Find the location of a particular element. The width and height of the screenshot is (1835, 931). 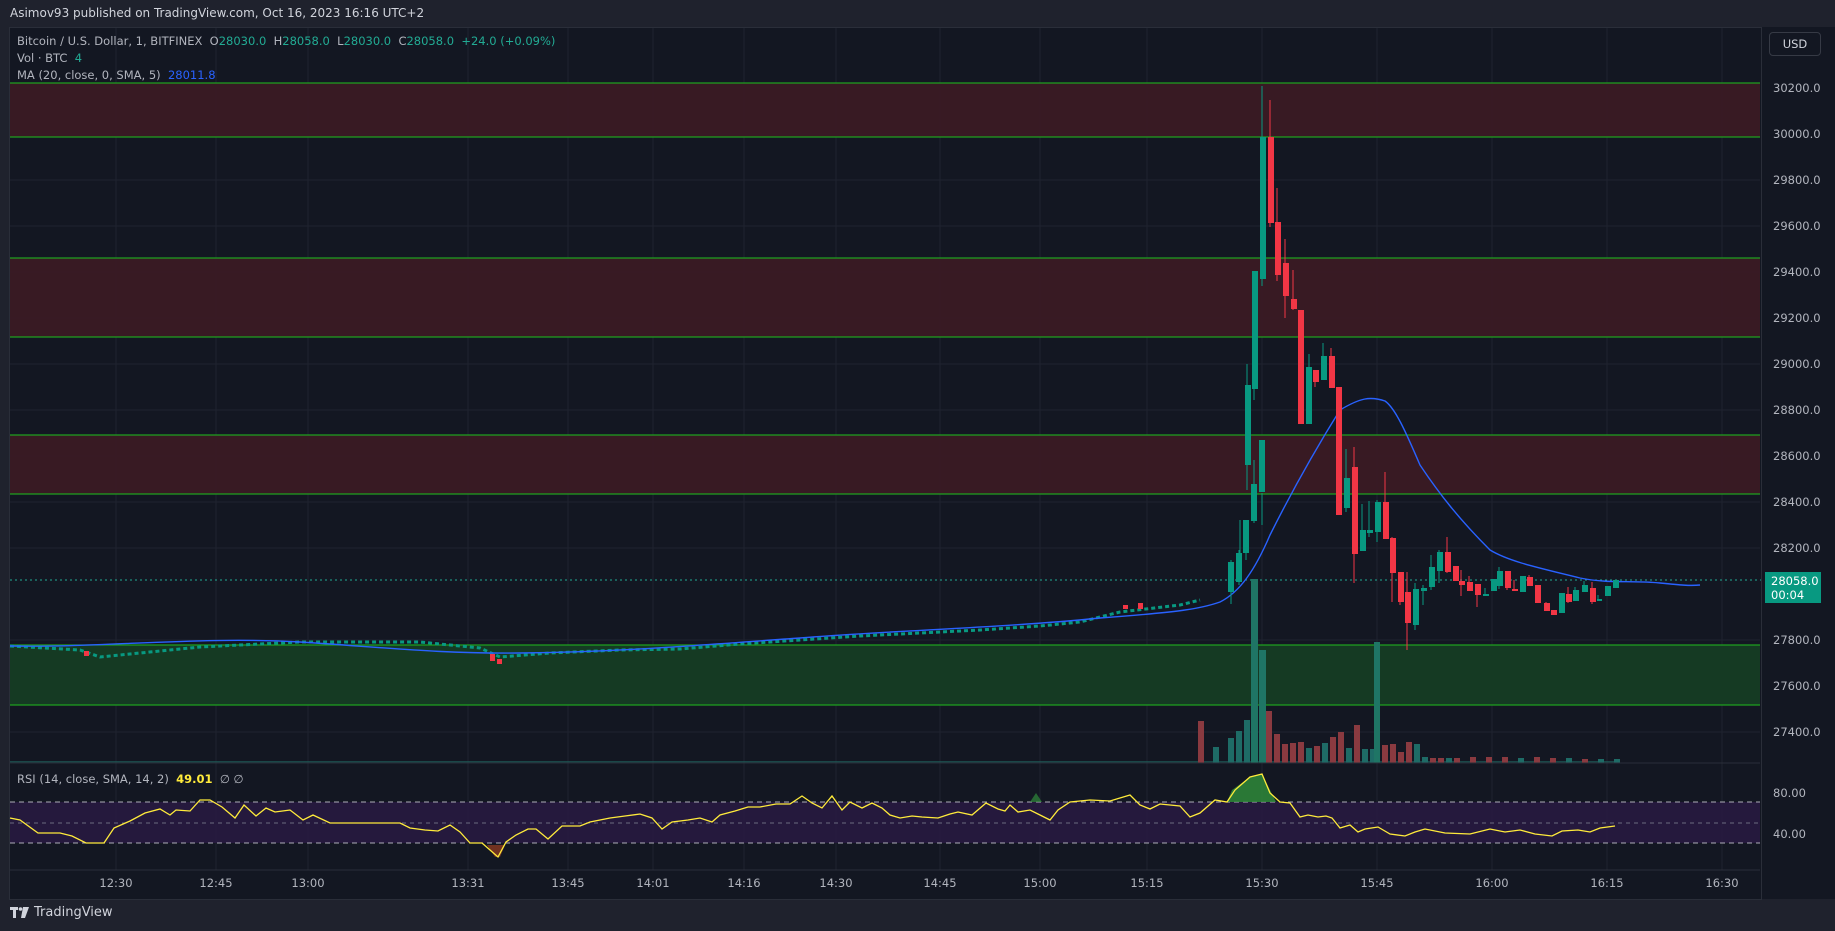

price-label: 28800.0 is located at coordinates (1797, 410).